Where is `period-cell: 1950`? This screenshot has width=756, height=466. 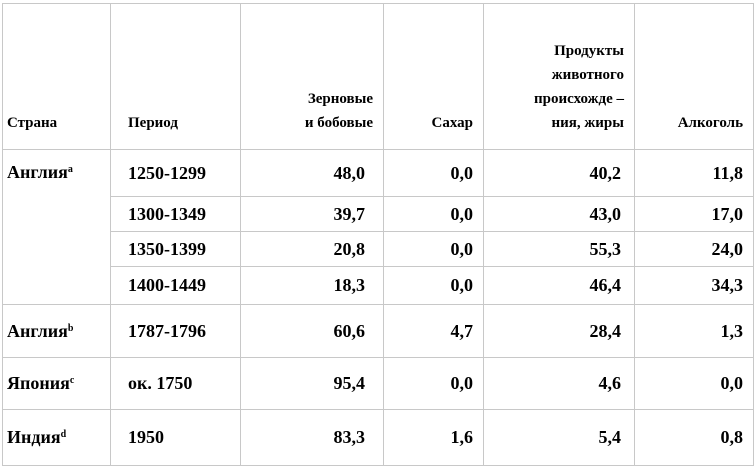 period-cell: 1950 is located at coordinates (175, 437).